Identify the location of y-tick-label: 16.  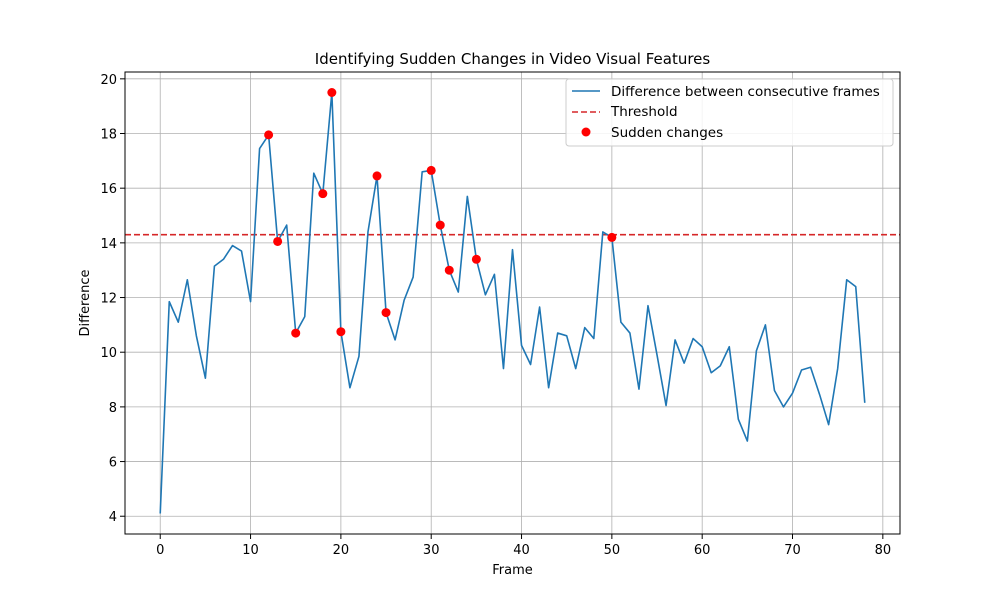
(108, 189).